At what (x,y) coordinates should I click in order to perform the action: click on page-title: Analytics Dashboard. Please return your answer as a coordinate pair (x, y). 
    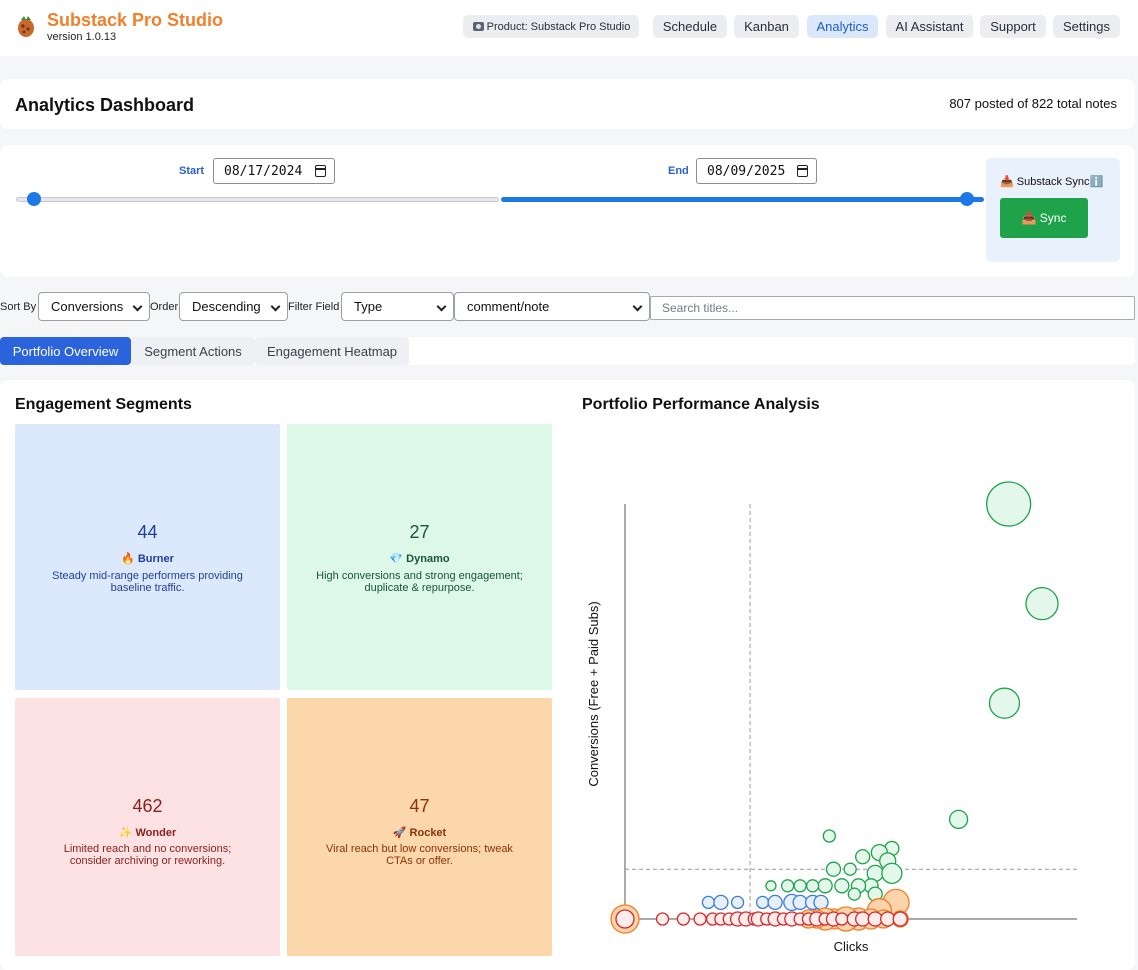
    Looking at the image, I should click on (105, 105).